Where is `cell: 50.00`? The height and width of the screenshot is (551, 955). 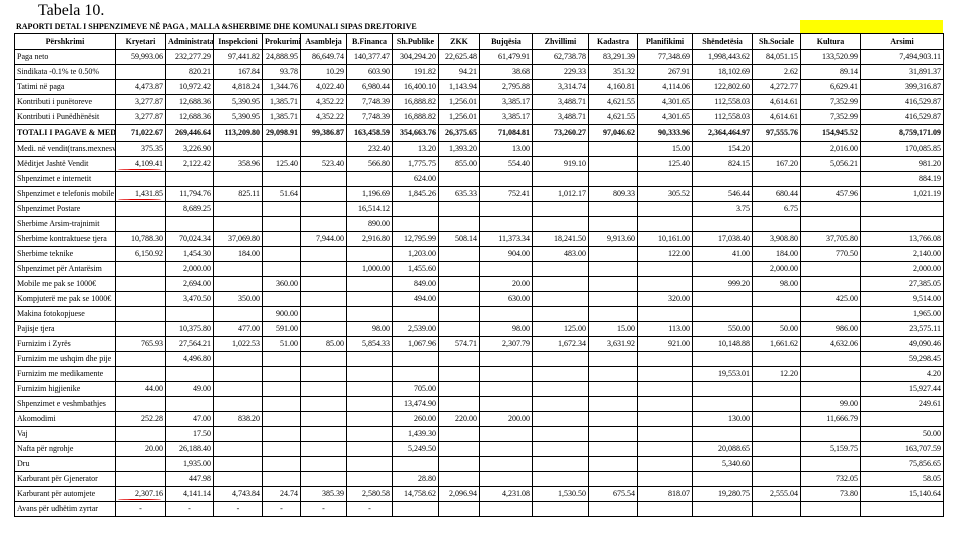
cell: 50.00 is located at coordinates (776, 329).